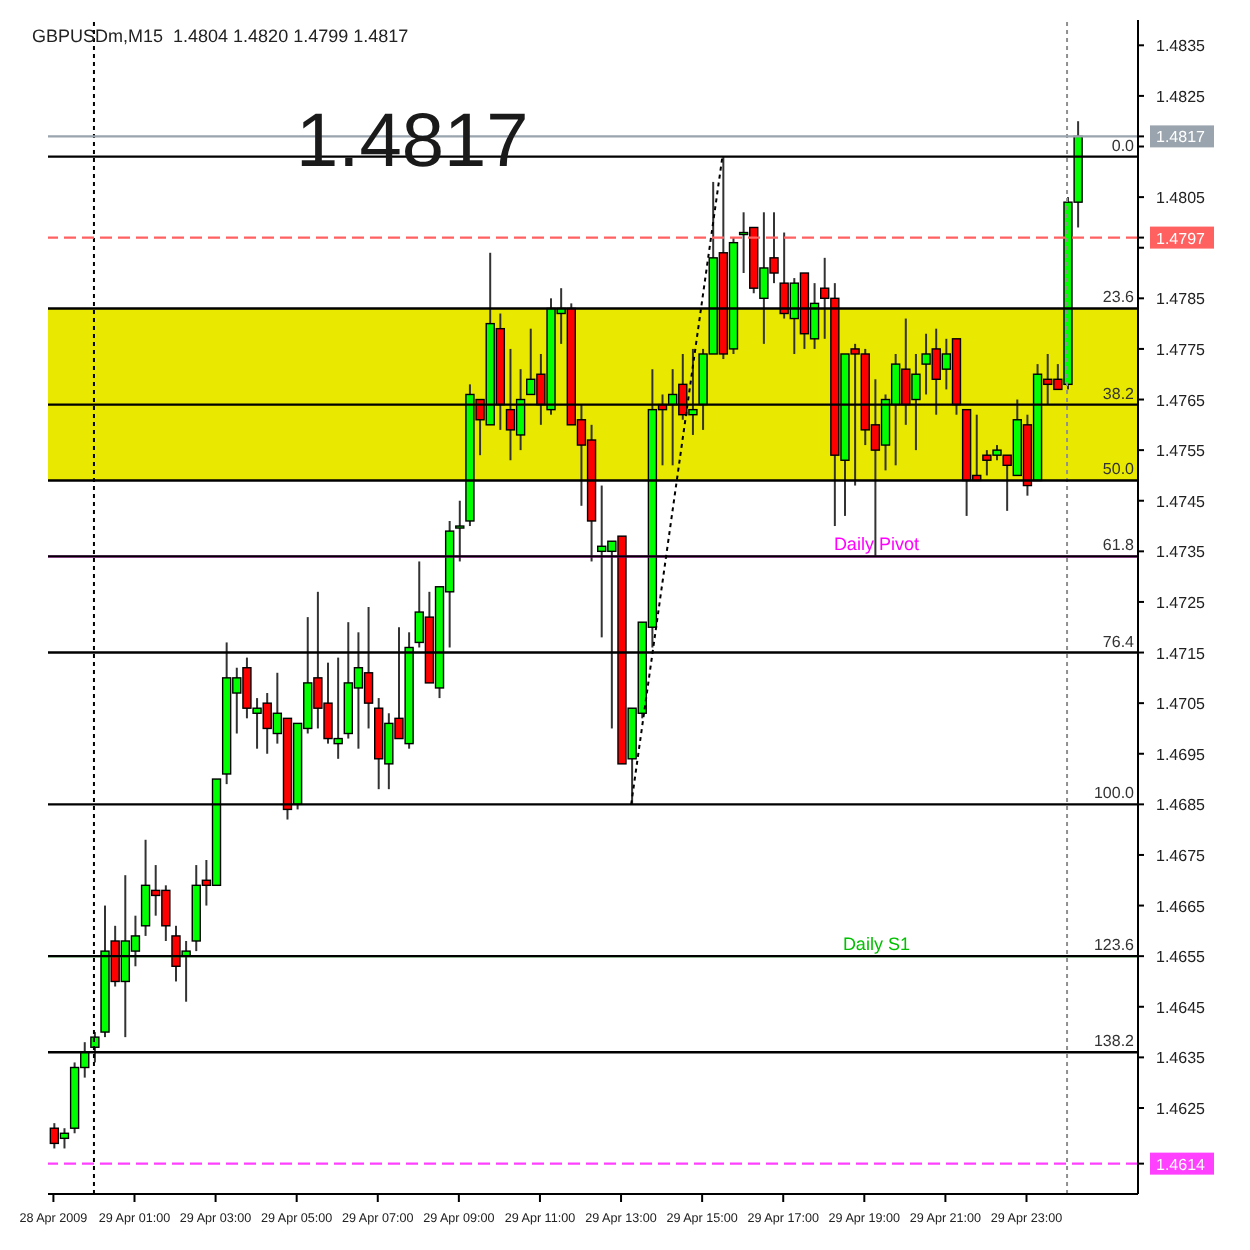  I want to click on y-tick-label: 1.4655, so click(1181, 957).